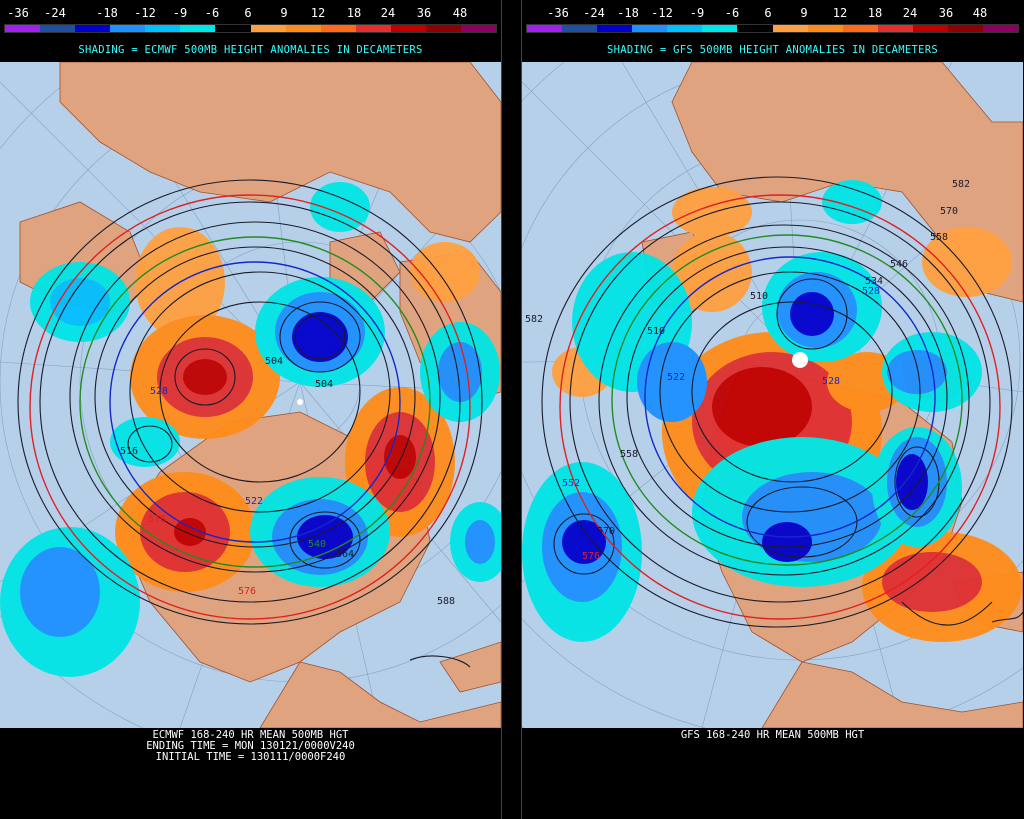 The height and width of the screenshot is (819, 1024). I want to click on map-caption: GFS 168-240 HR MEAN 500MB HGT, so click(772, 735).